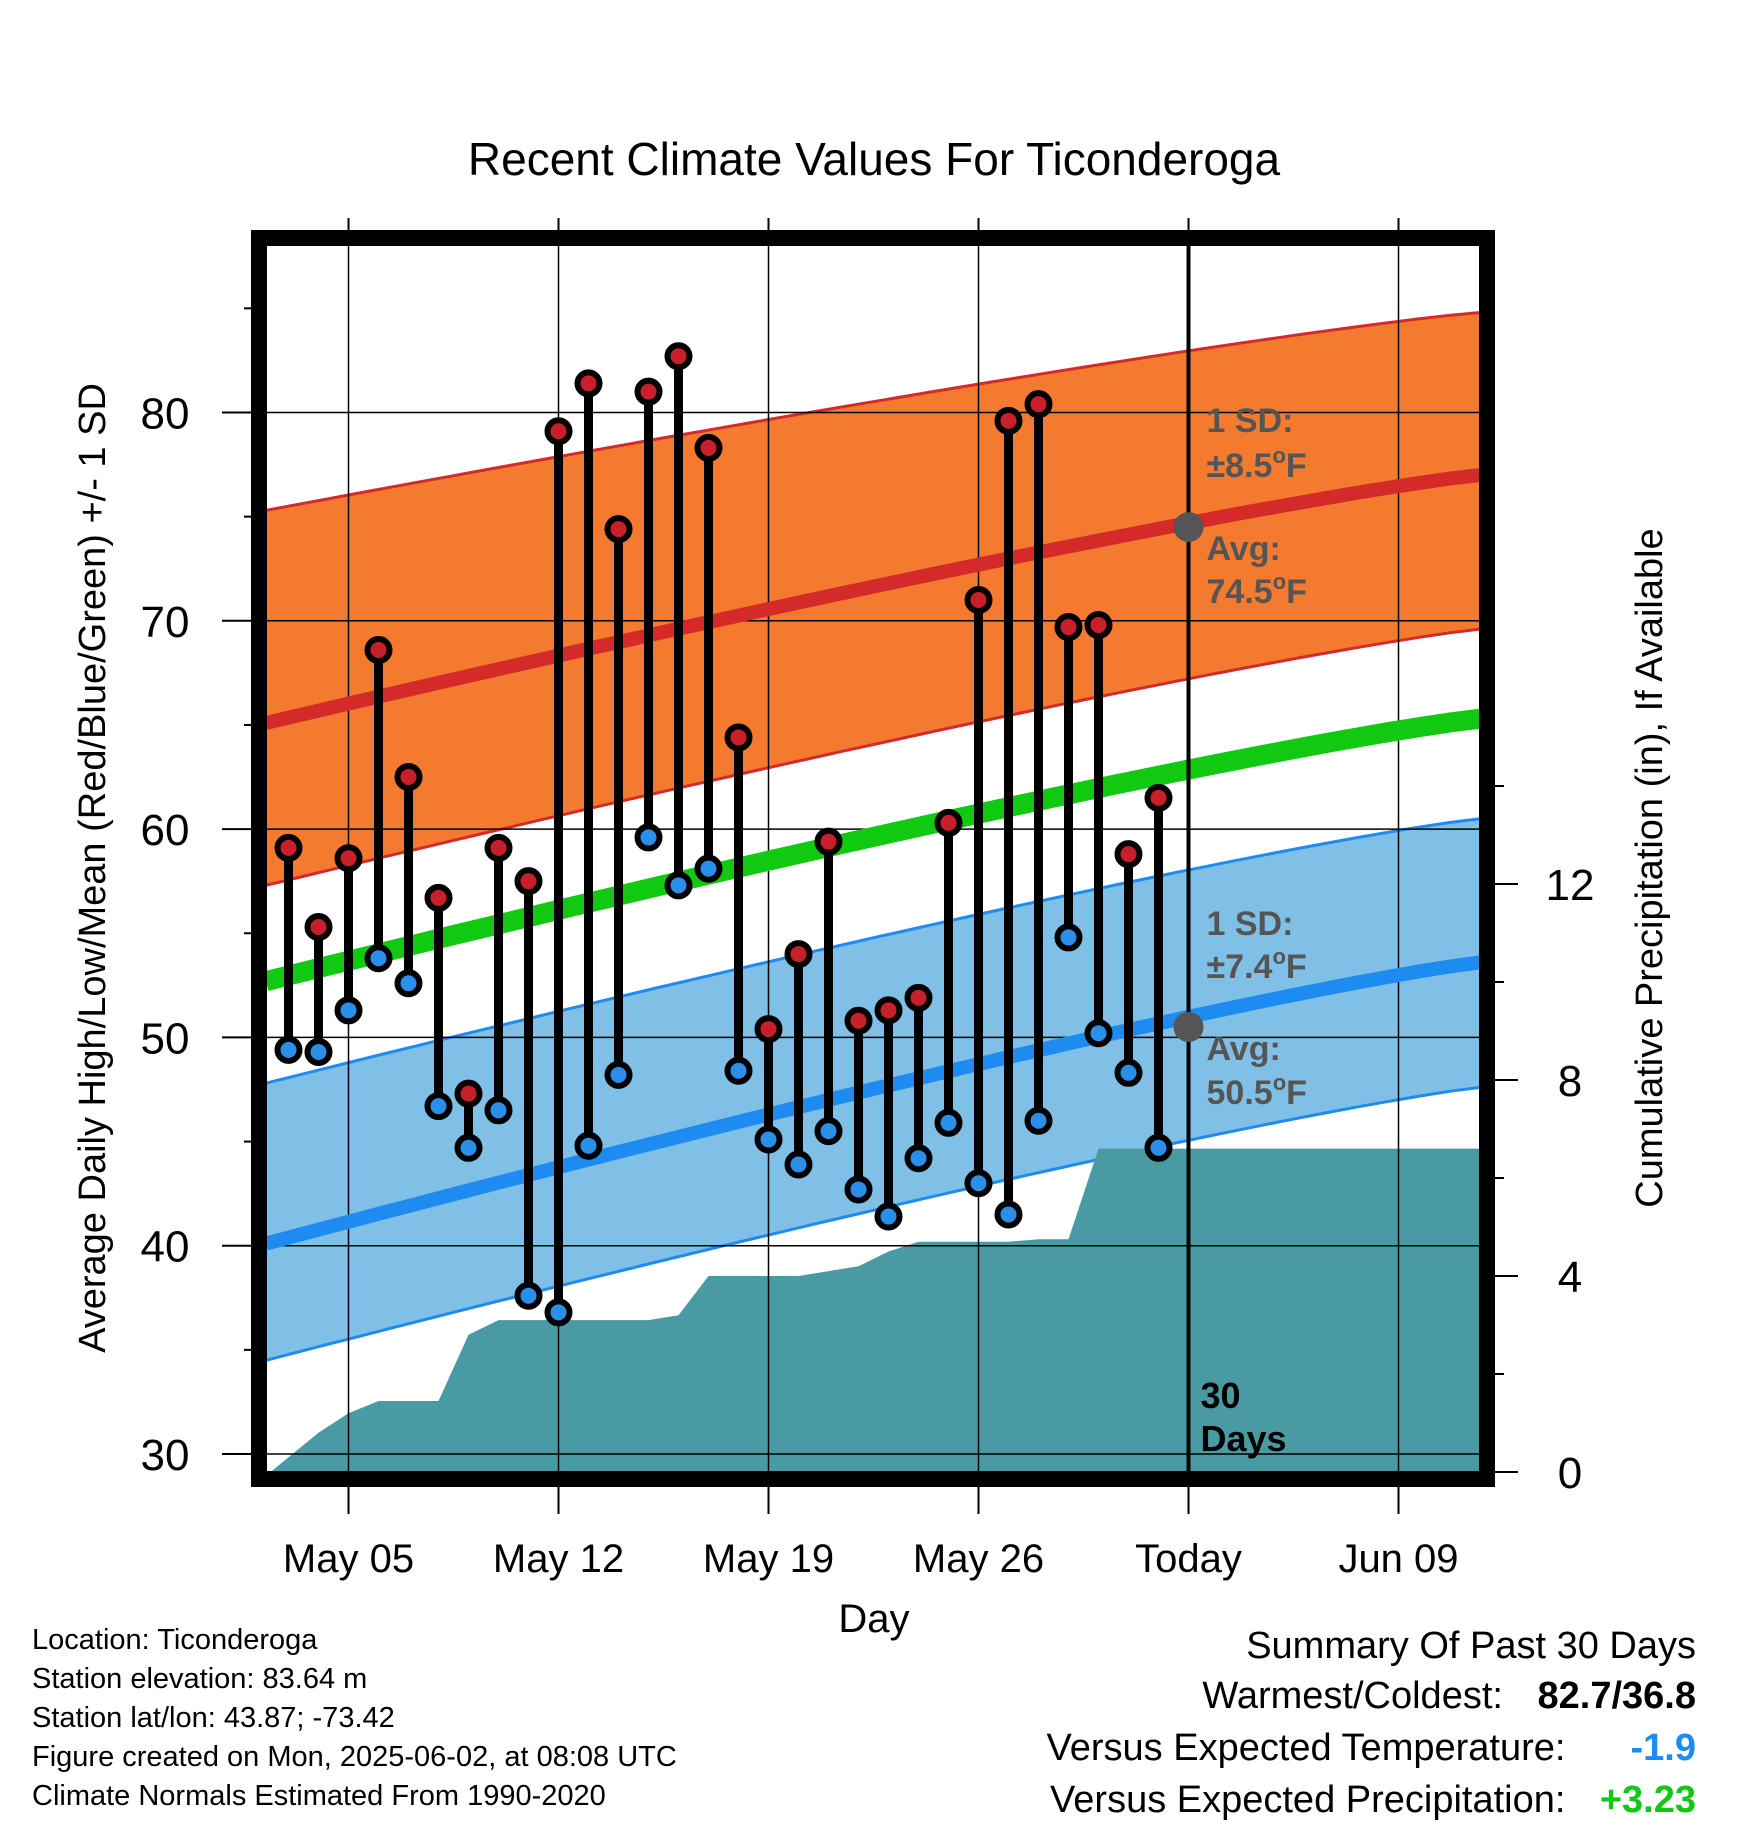 The height and width of the screenshot is (1828, 1748). What do you see at coordinates (1398, 1559) in the screenshot?
I see `x-tick-label: Jun 09` at bounding box center [1398, 1559].